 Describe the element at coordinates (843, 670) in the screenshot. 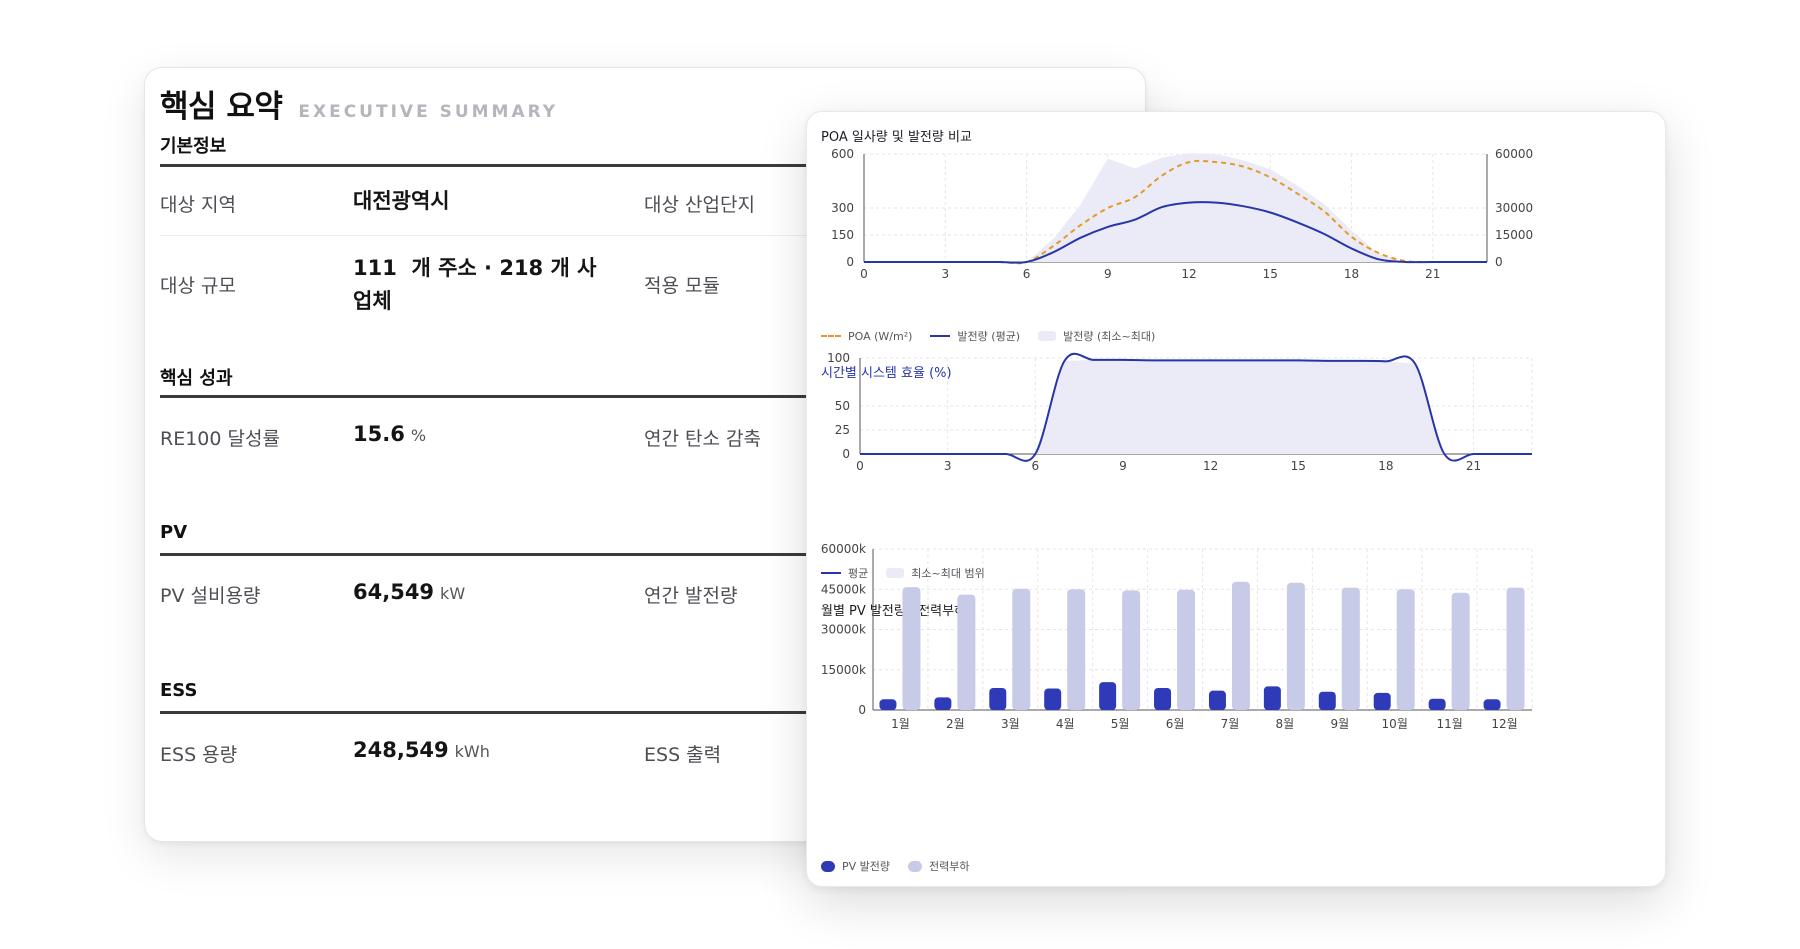

I see `y-tick-label: 15000k` at that location.